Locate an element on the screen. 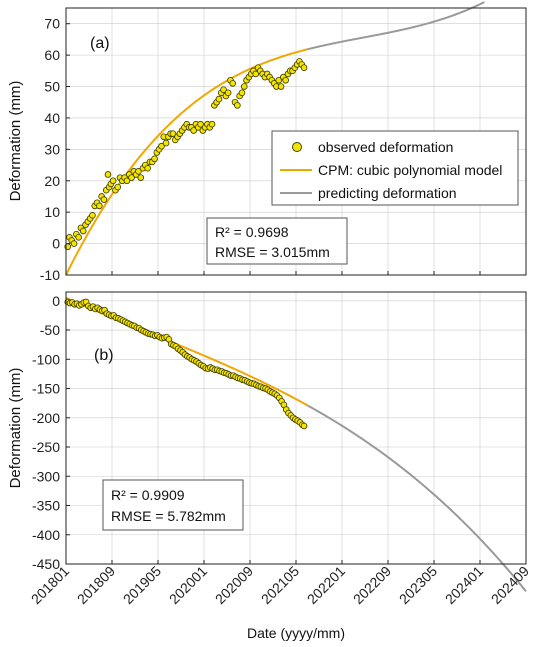 This screenshot has width=550, height=647. panel-b-y-tick-label: -150 is located at coordinates (46, 389).